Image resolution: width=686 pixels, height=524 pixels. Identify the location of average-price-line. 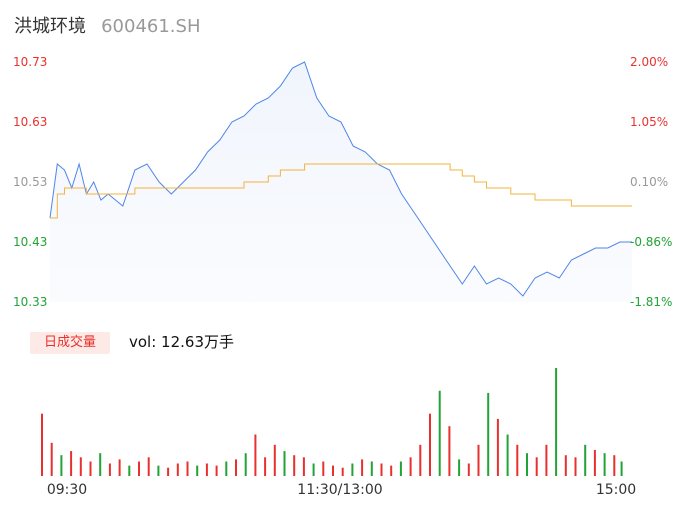
(341, 191).